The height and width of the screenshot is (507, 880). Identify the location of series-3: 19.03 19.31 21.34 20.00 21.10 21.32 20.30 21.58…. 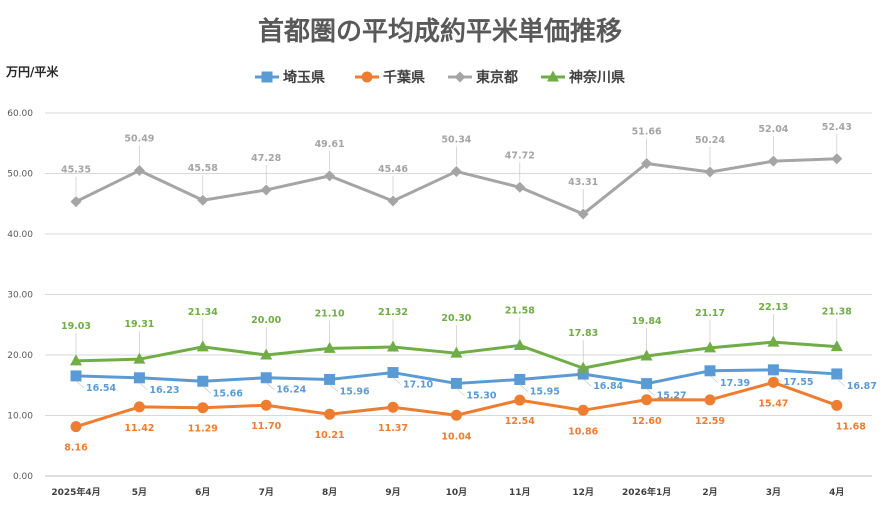
(456, 337).